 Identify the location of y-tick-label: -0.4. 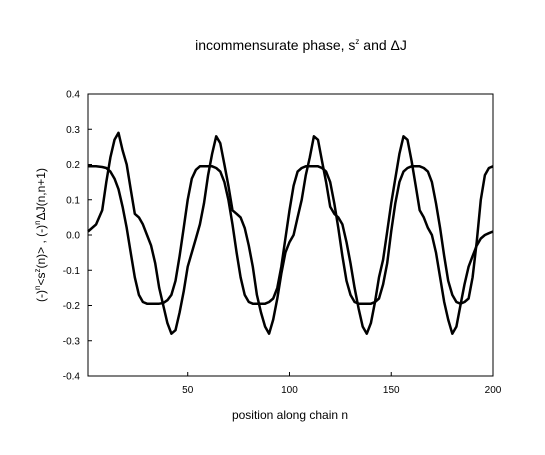
(72, 377).